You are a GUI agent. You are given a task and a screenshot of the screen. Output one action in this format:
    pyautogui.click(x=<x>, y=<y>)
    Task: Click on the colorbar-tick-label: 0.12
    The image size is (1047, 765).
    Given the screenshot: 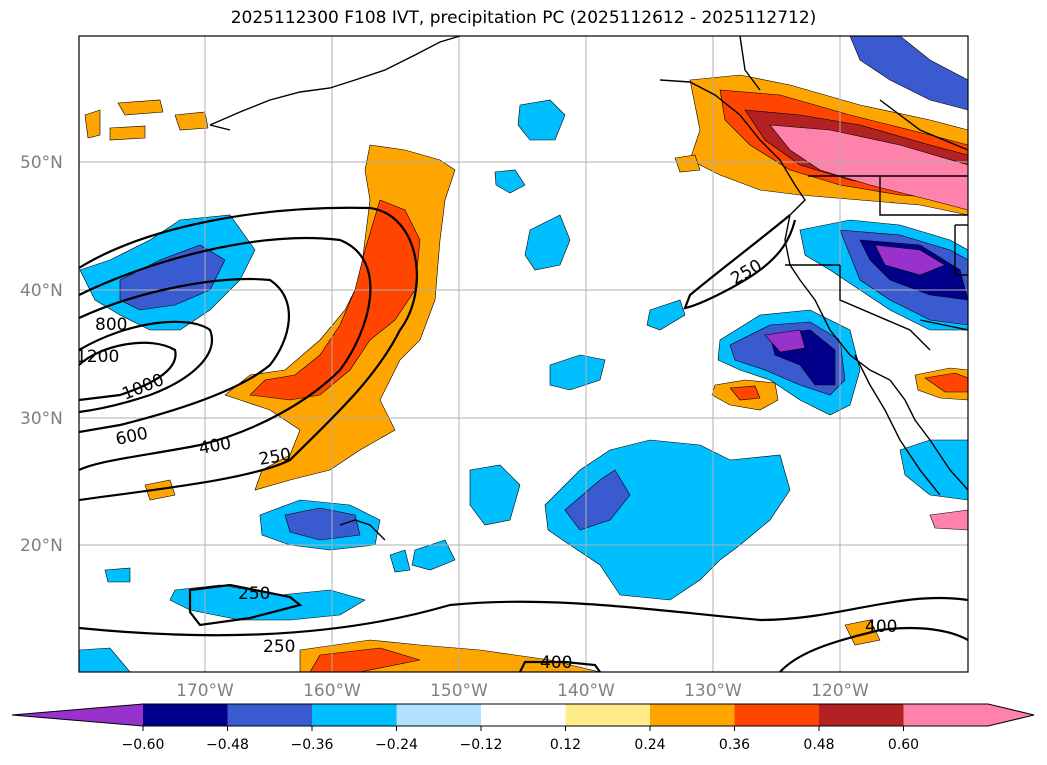 What is the action you would take?
    pyautogui.click(x=565, y=745)
    